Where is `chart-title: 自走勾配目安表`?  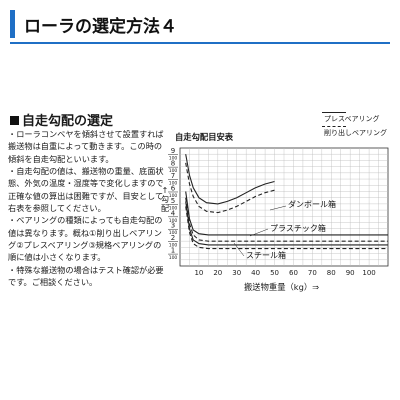 chart-title: 自走勾配目安表 is located at coordinates (204, 137).